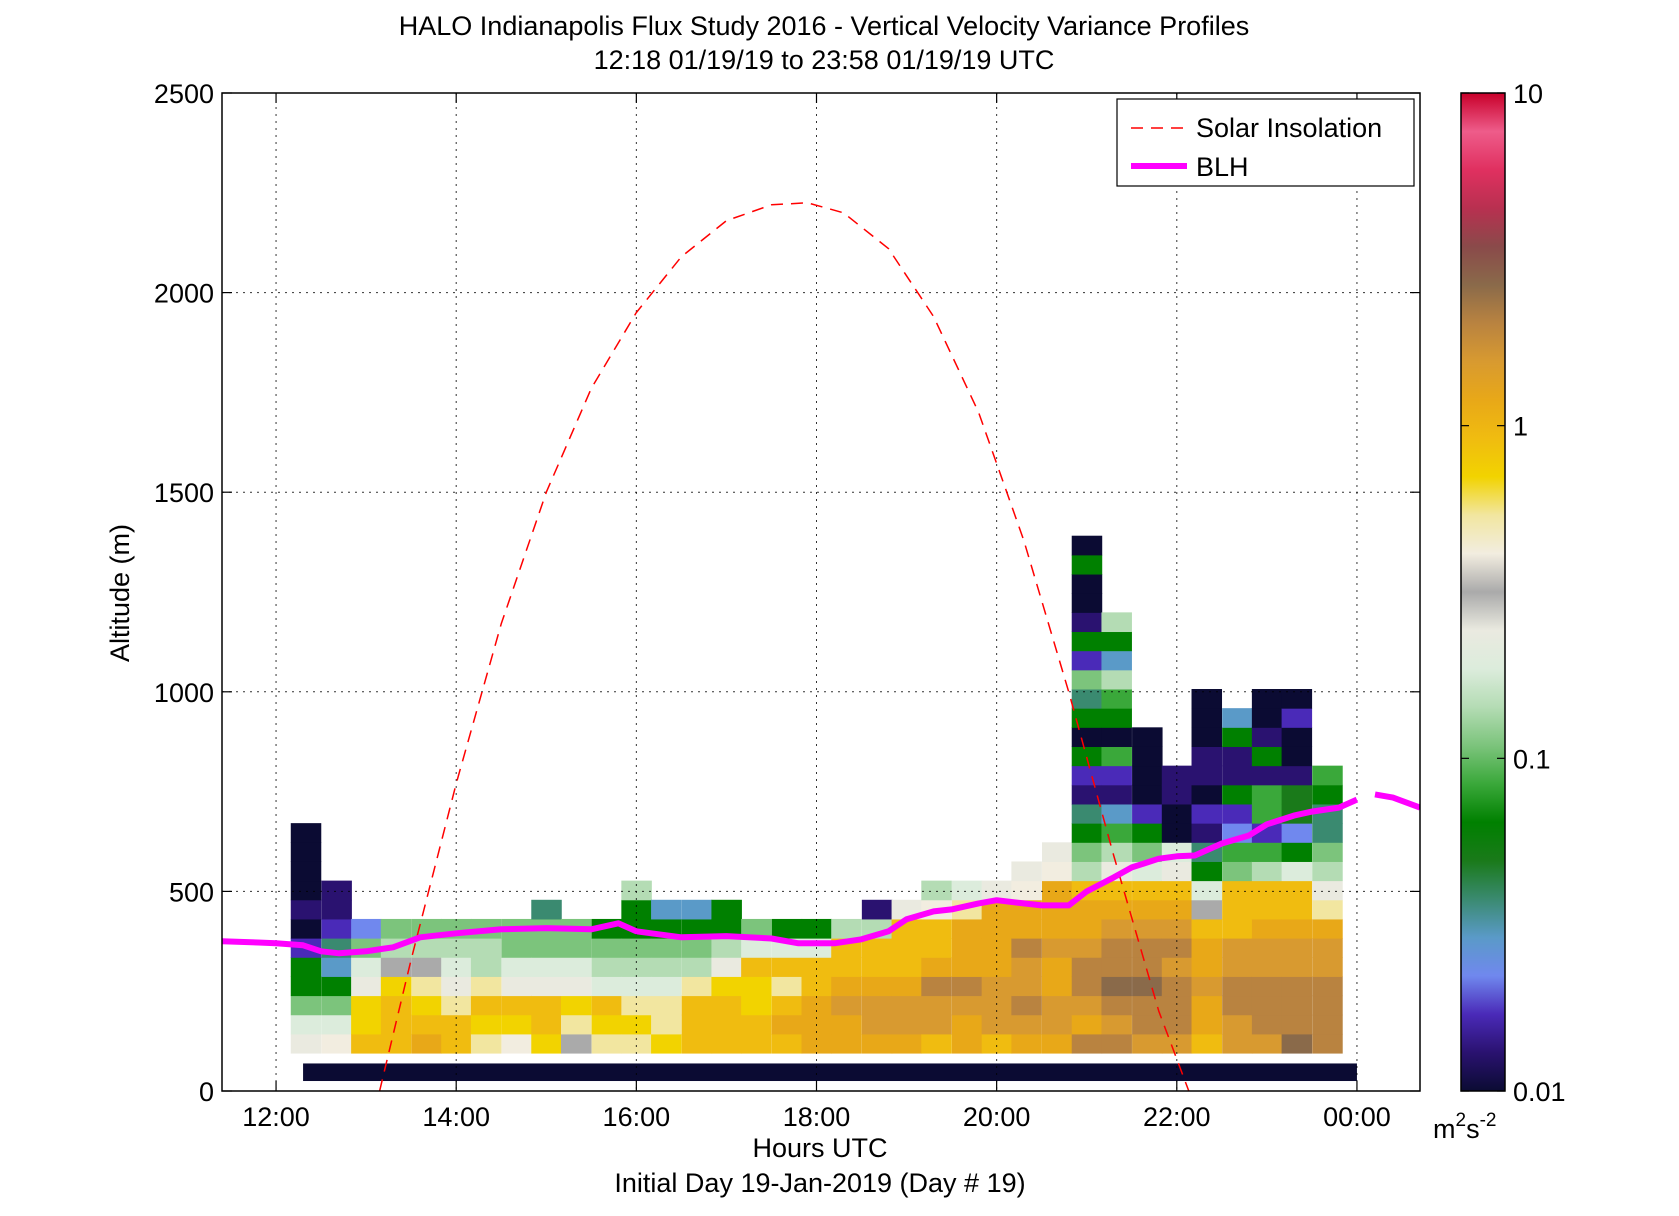 The height and width of the screenshot is (1216, 1679). What do you see at coordinates (824, 60) in the screenshot?
I see `chart-subtitle: 12:18 01/19/19 to 23:58 01/19/19 UTC` at bounding box center [824, 60].